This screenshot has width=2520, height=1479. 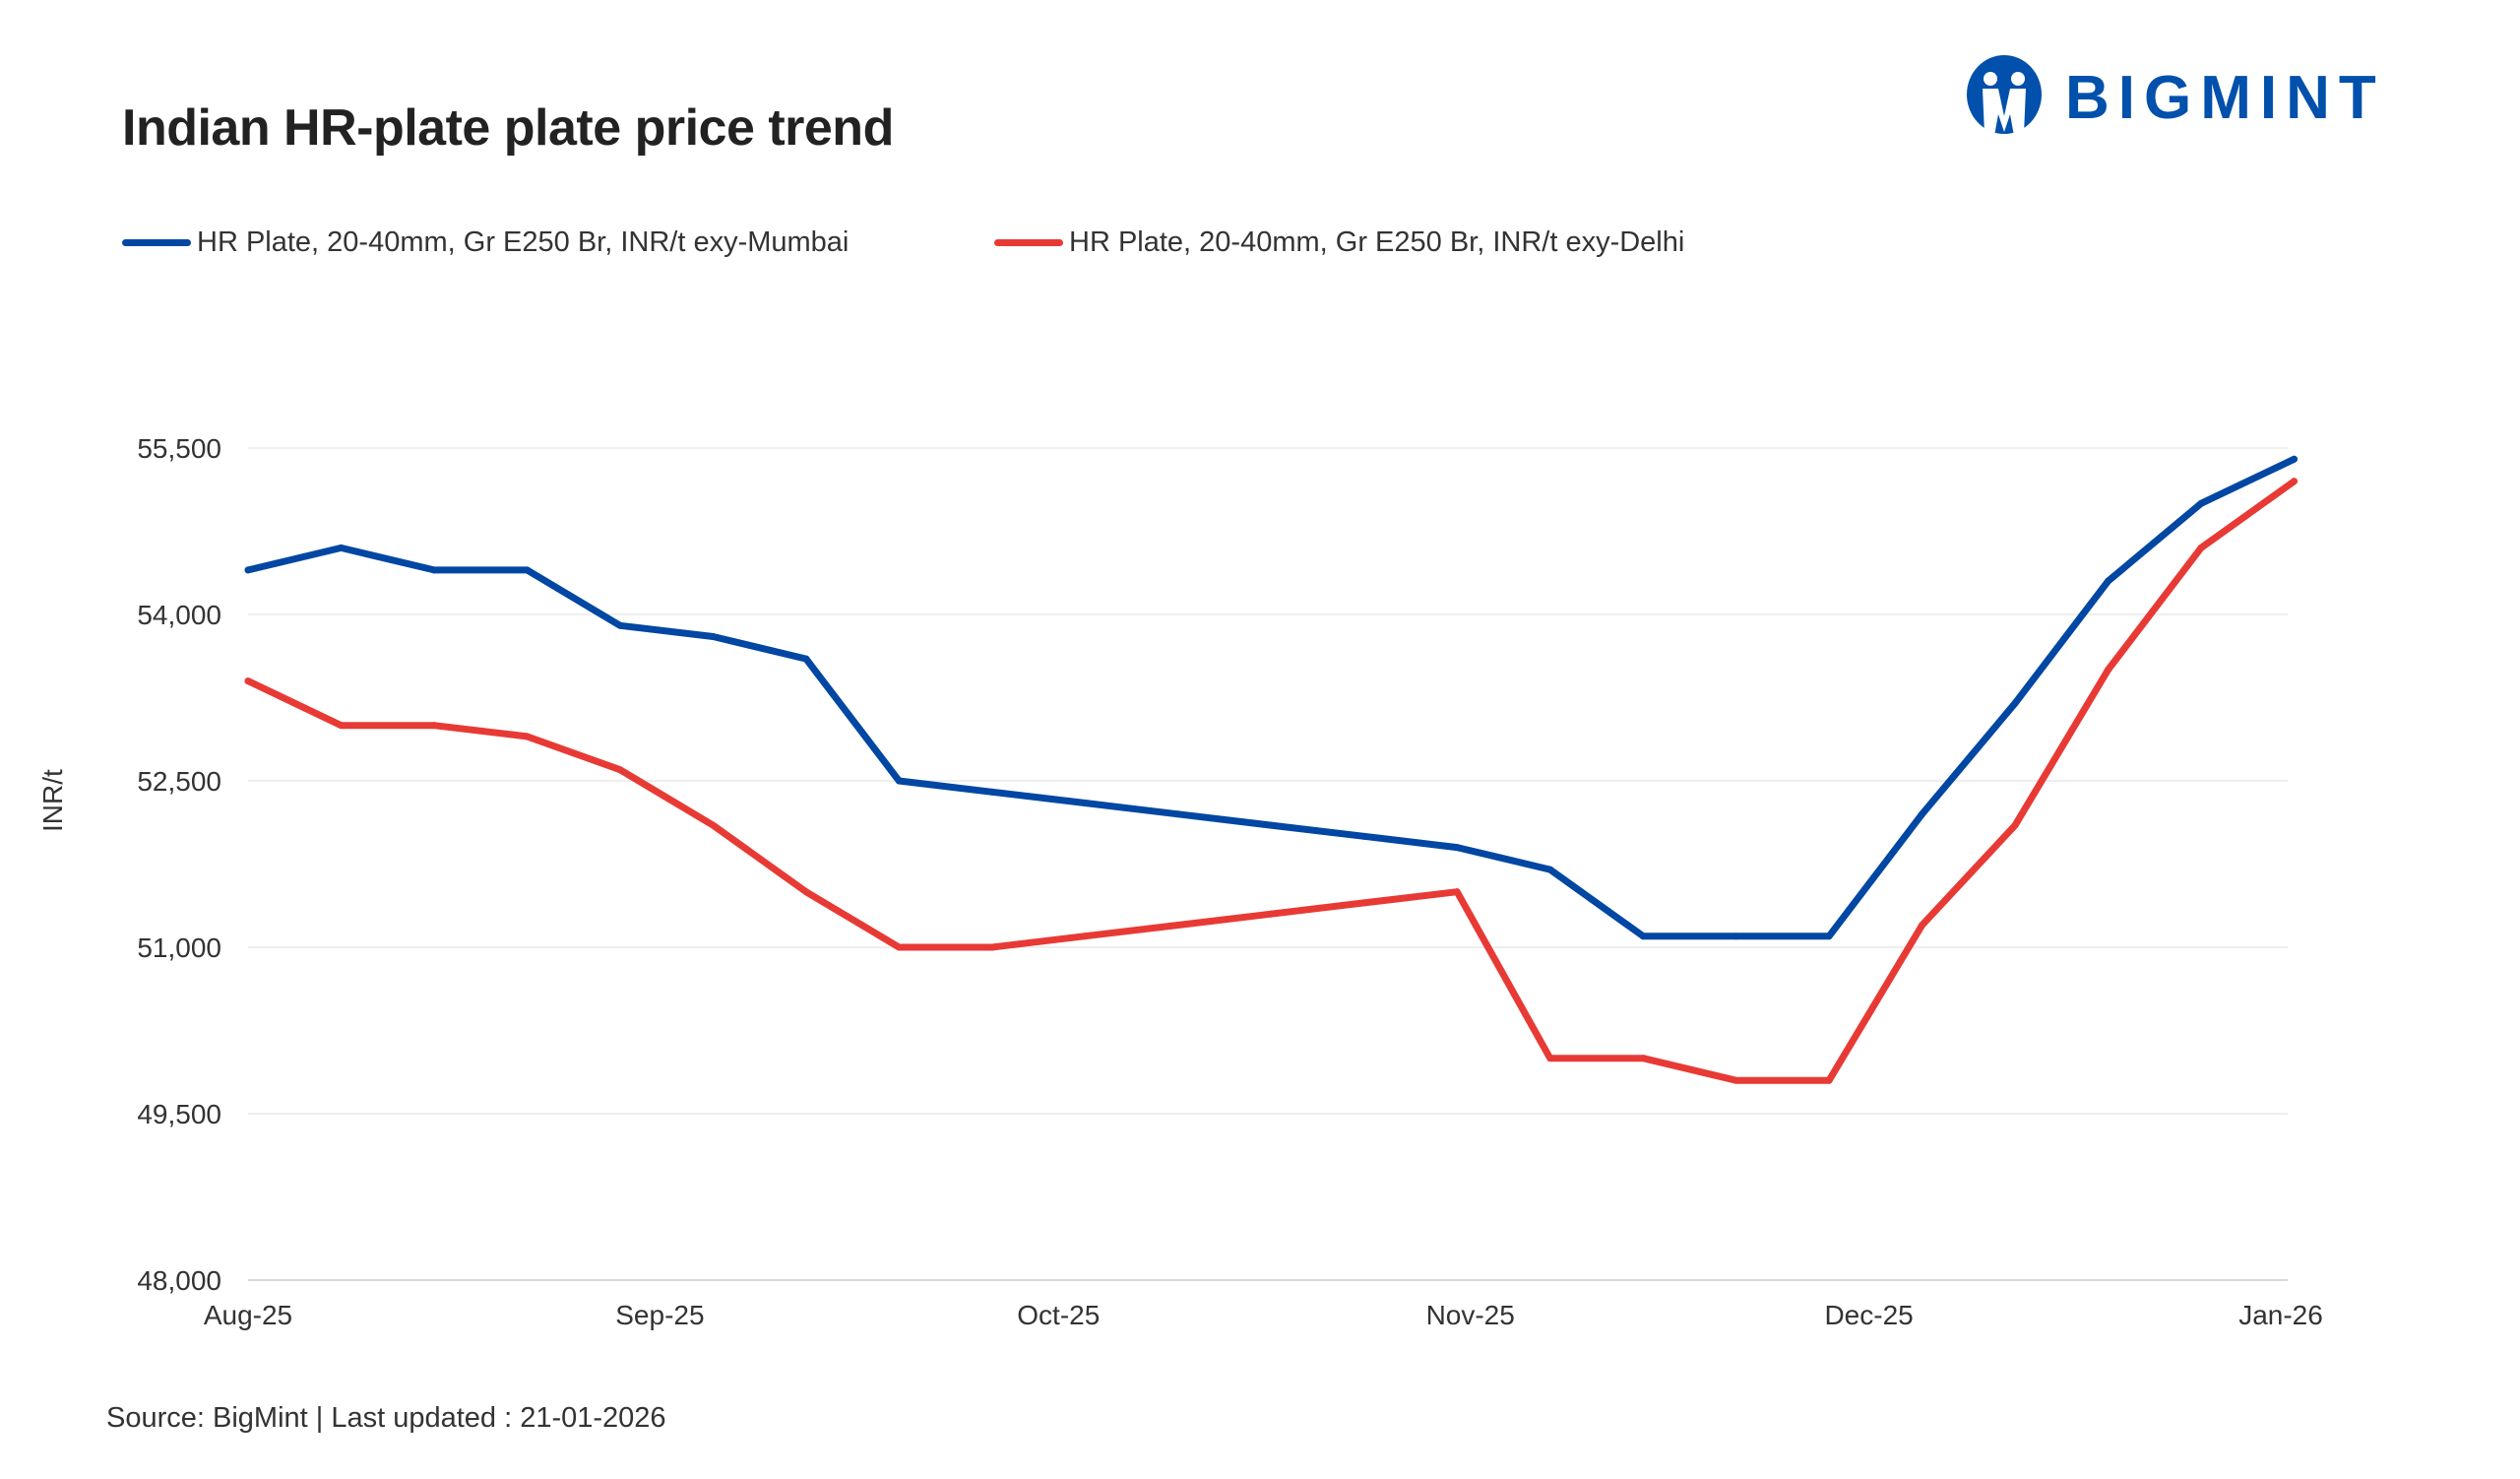 I want to click on bigmint-logo: BIGMINT, so click(x=2175, y=97).